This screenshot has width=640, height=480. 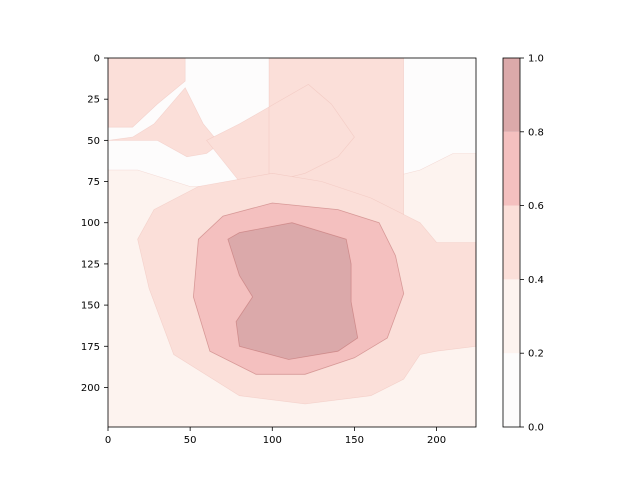 I want to click on colorbar-tick-label: 1.0, so click(x=536, y=59).